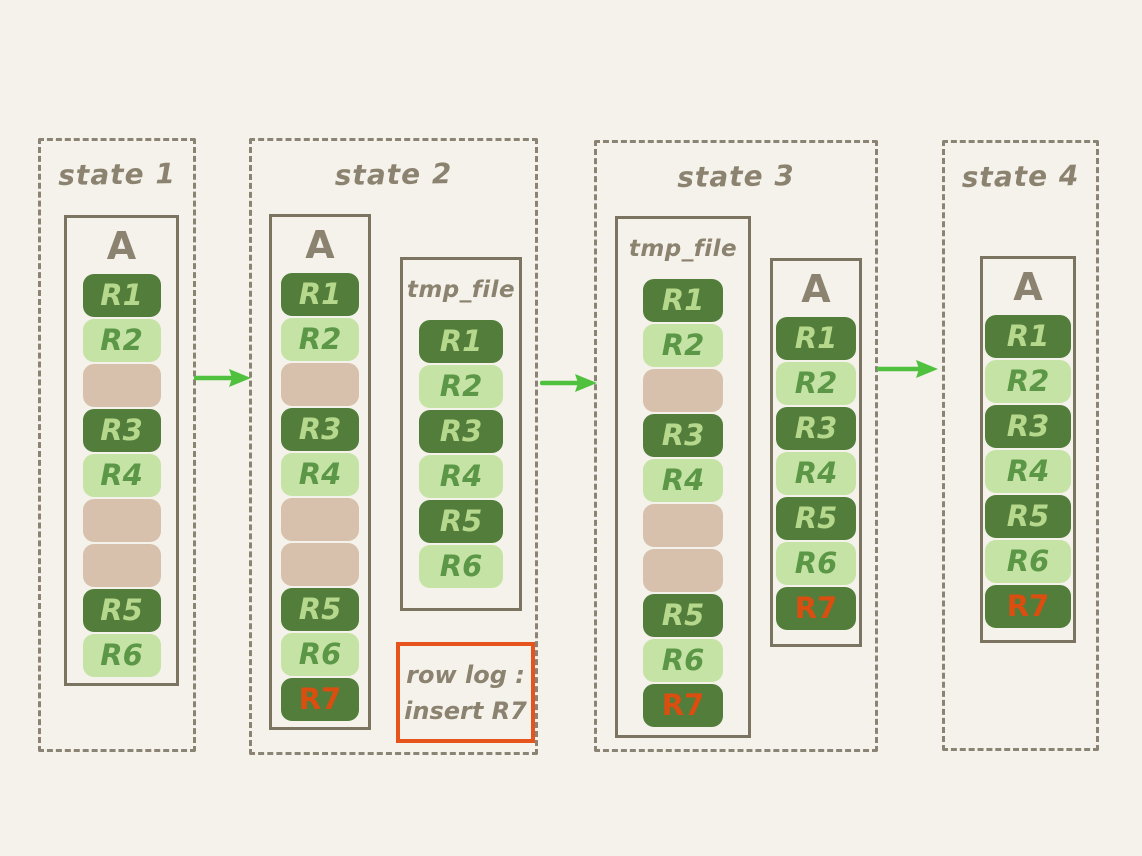  I want to click on row-log-line2: insert R7, so click(465, 710).